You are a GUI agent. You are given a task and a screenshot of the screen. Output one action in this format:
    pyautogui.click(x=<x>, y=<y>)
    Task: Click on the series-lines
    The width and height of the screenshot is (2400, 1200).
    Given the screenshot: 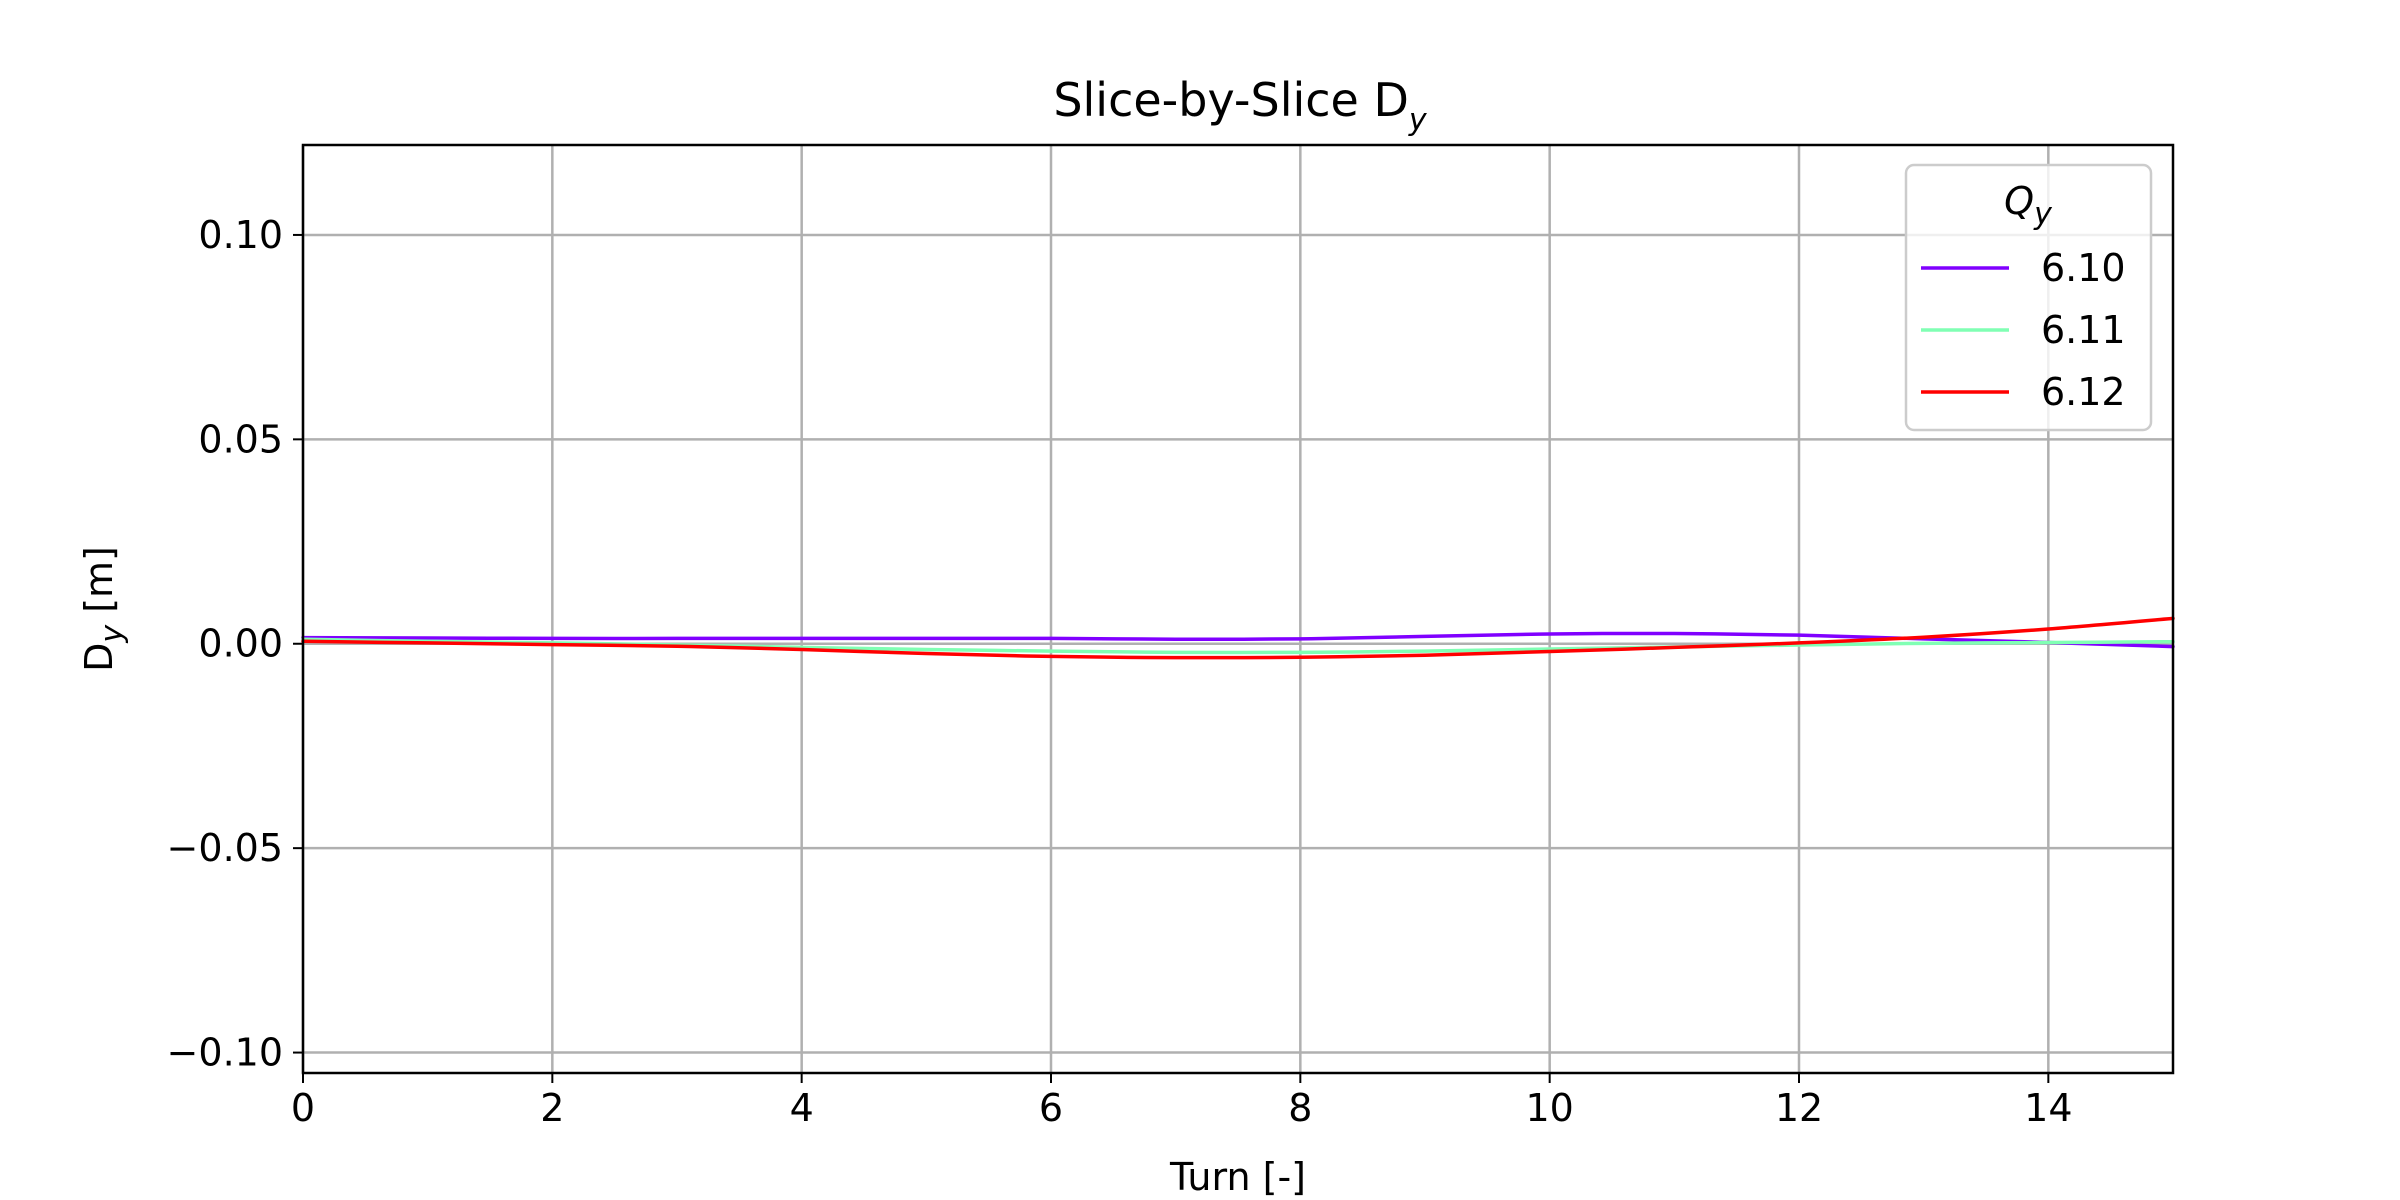 What is the action you would take?
    pyautogui.click(x=1238, y=638)
    